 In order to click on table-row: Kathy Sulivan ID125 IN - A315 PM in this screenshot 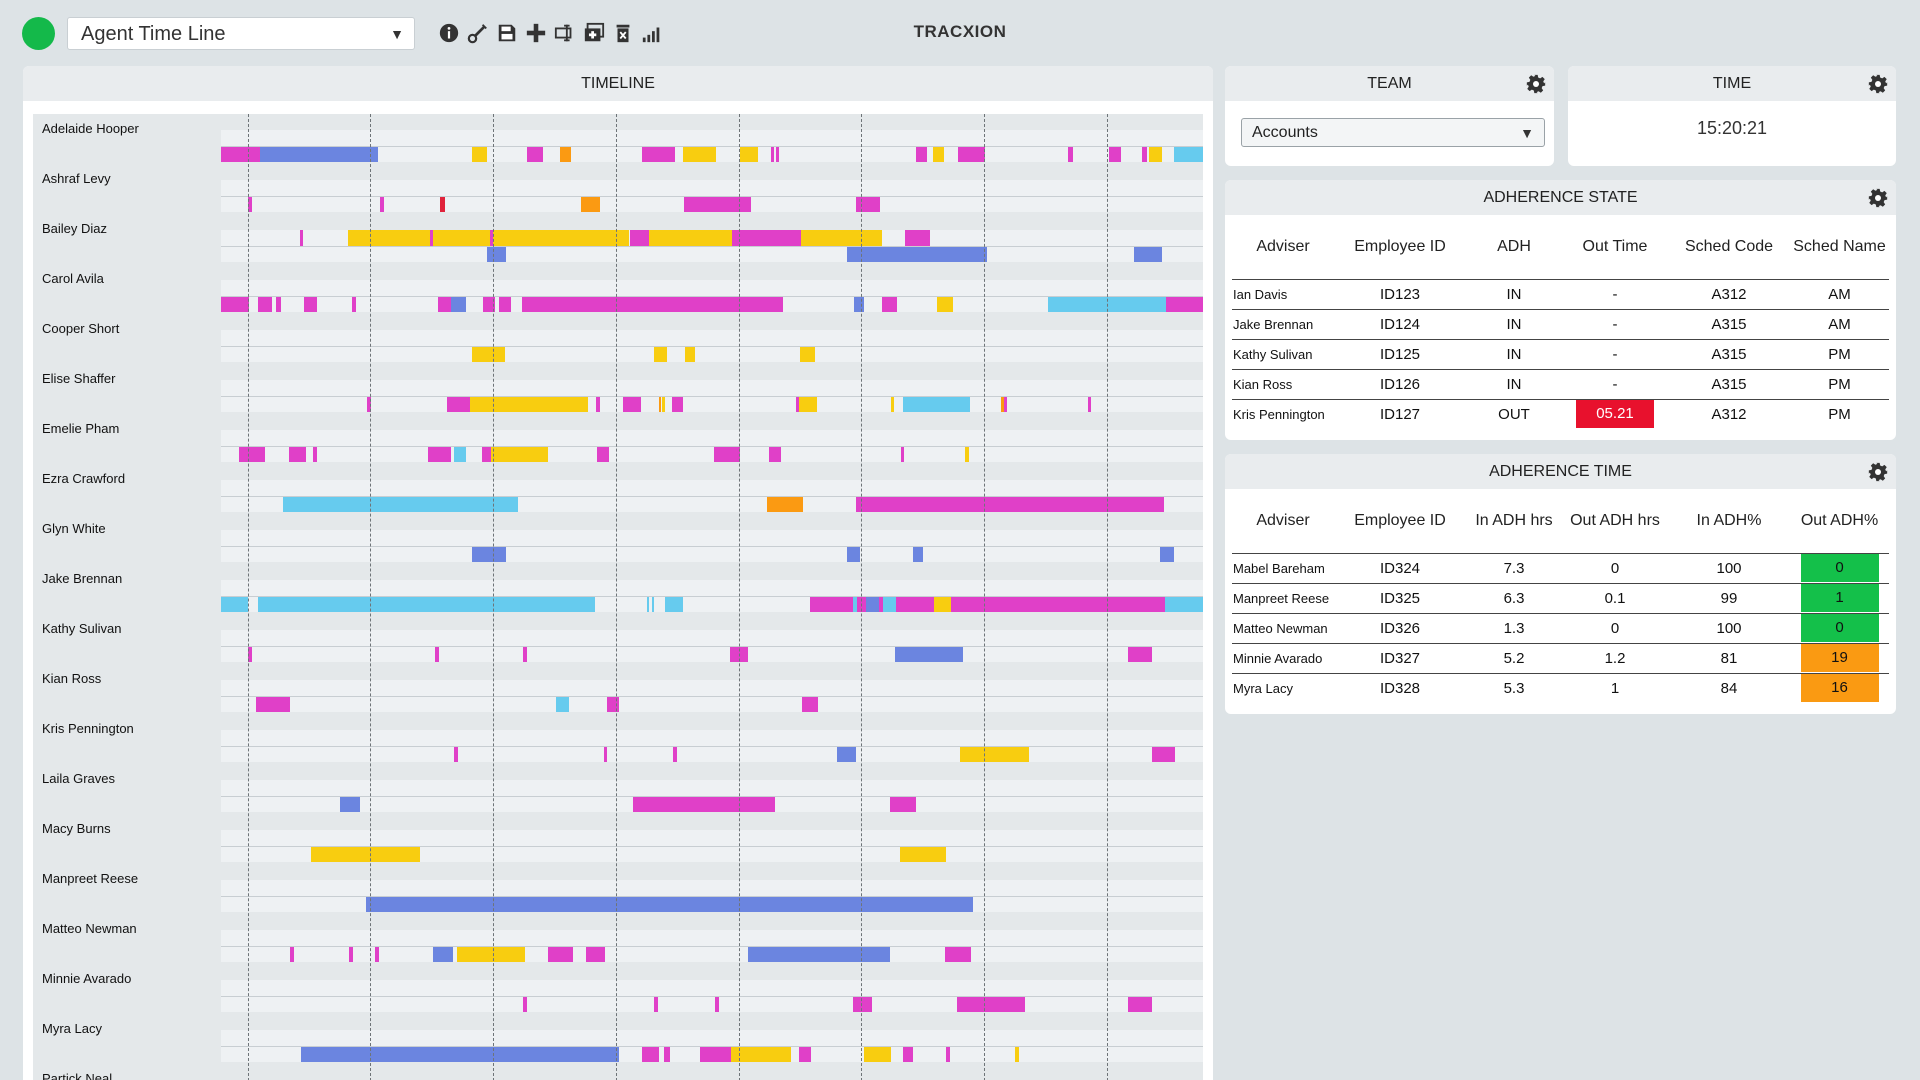, I will do `click(1560, 354)`.